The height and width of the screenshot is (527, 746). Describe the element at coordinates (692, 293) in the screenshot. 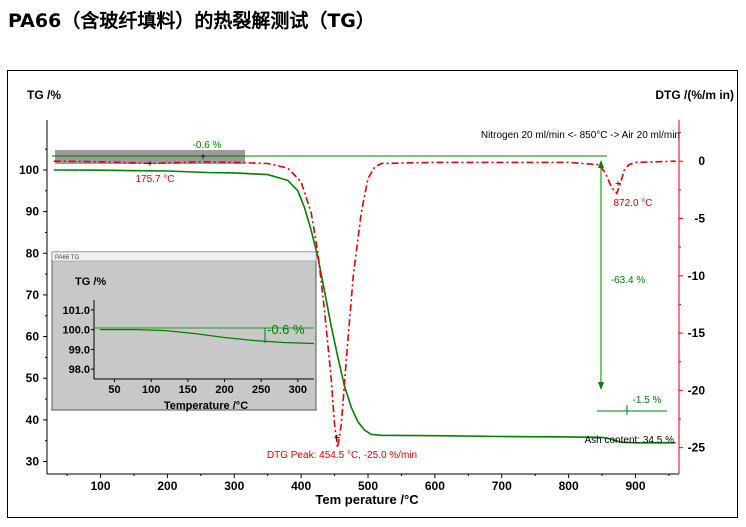

I see `right-tick-labels: 0 -5 -10 -15 -20 -25` at that location.